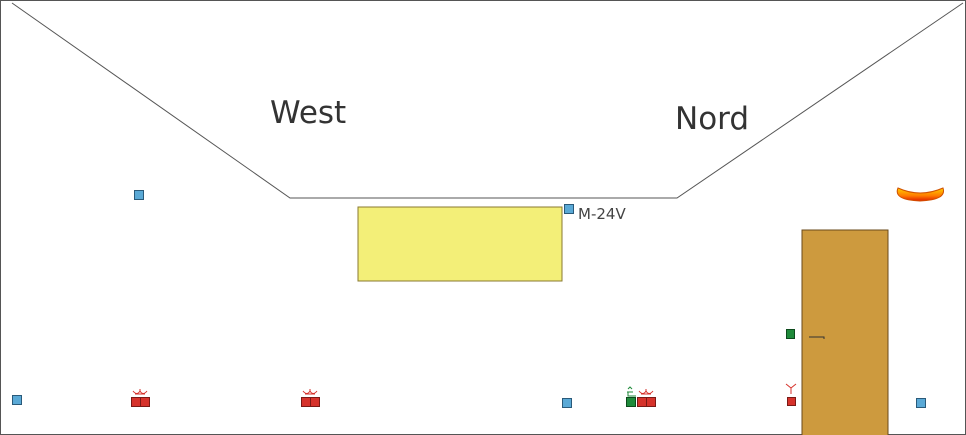 Image resolution: width=966 pixels, height=435 pixels. What do you see at coordinates (712, 119) in the screenshot?
I see `wall-label-nord: Nord` at bounding box center [712, 119].